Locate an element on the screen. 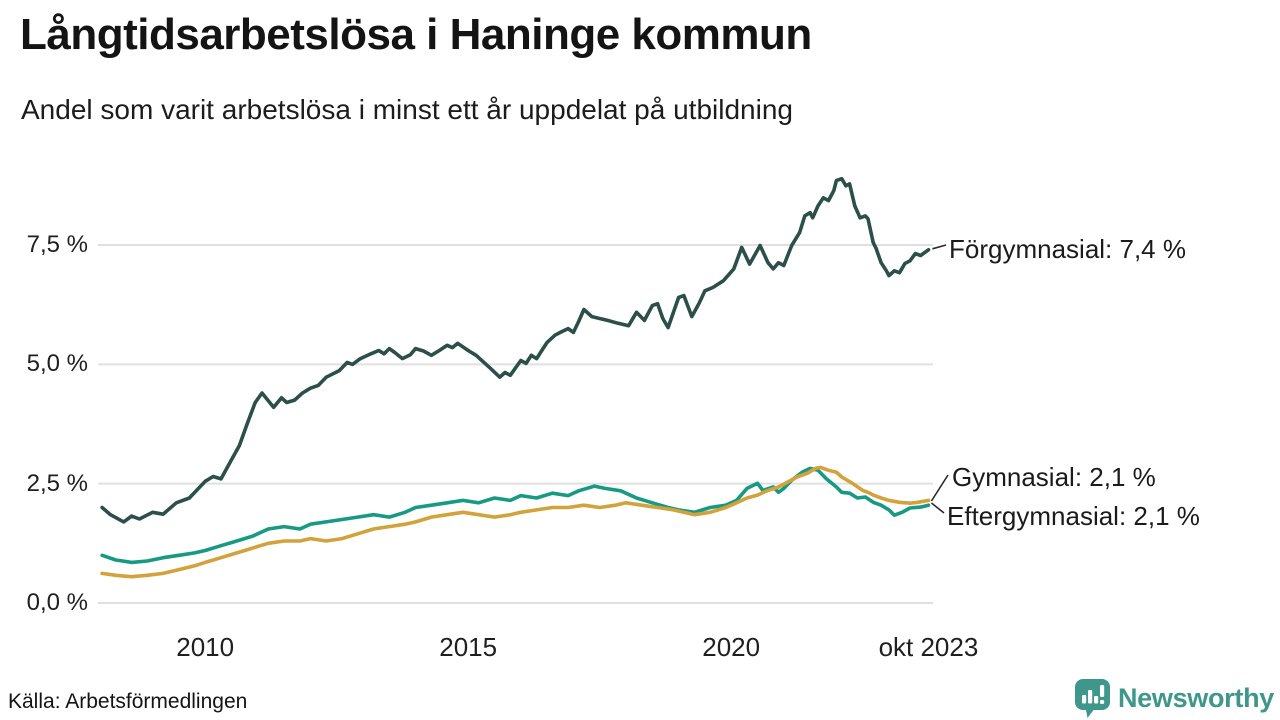  newsworthy-wordmark: Newsworthy is located at coordinates (1195, 698).